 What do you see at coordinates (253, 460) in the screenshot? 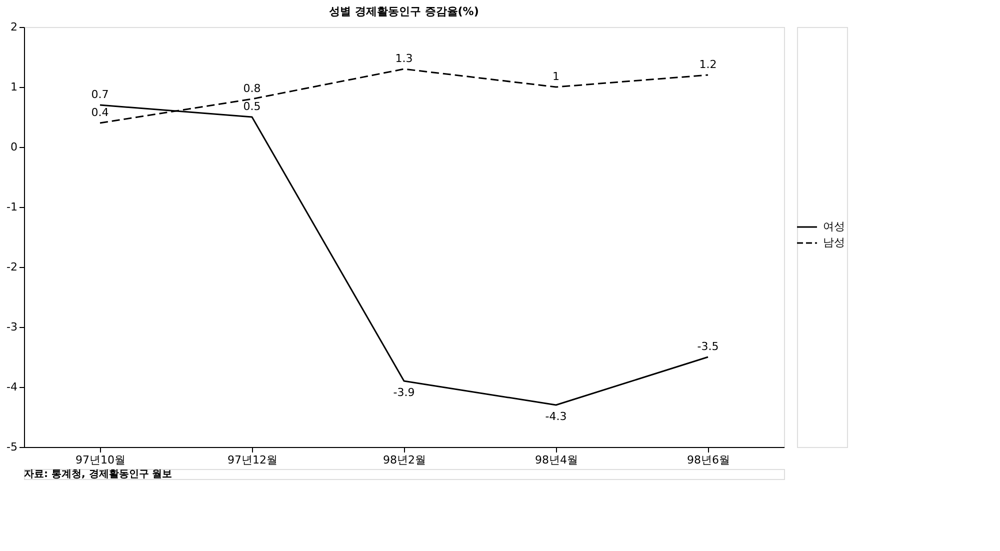
I see `x-tick-label: 97년12월` at bounding box center [253, 460].